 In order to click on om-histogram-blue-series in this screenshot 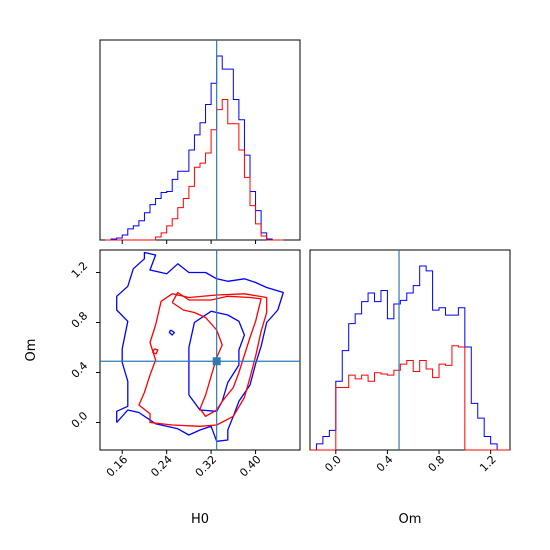, I will do `click(410, 358)`.